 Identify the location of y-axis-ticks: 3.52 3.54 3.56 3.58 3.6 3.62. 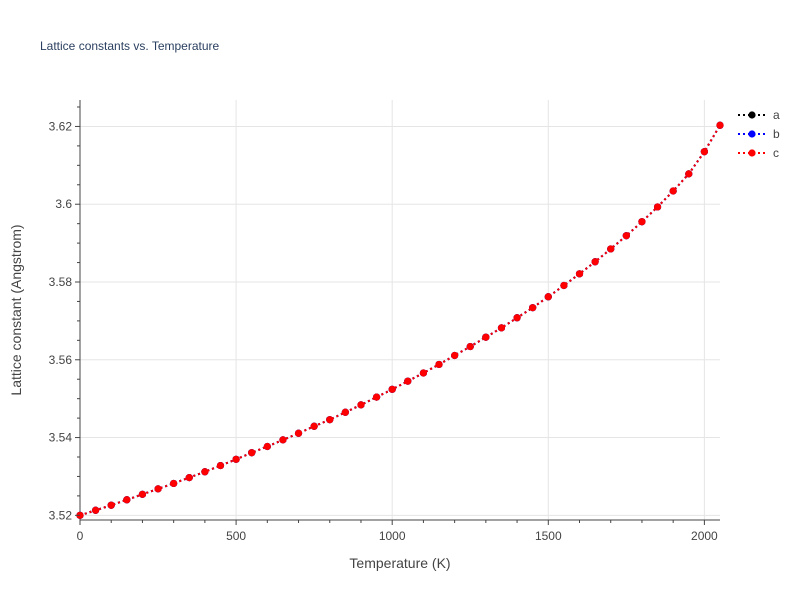
(64, 314).